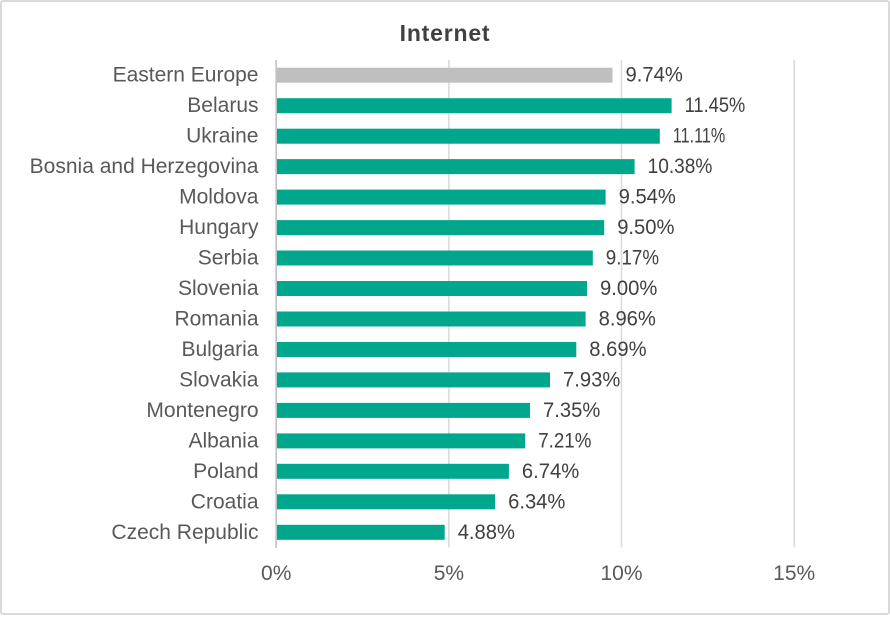 The width and height of the screenshot is (890, 620). Describe the element at coordinates (223, 440) in the screenshot. I see `svg-text: Albania` at that location.